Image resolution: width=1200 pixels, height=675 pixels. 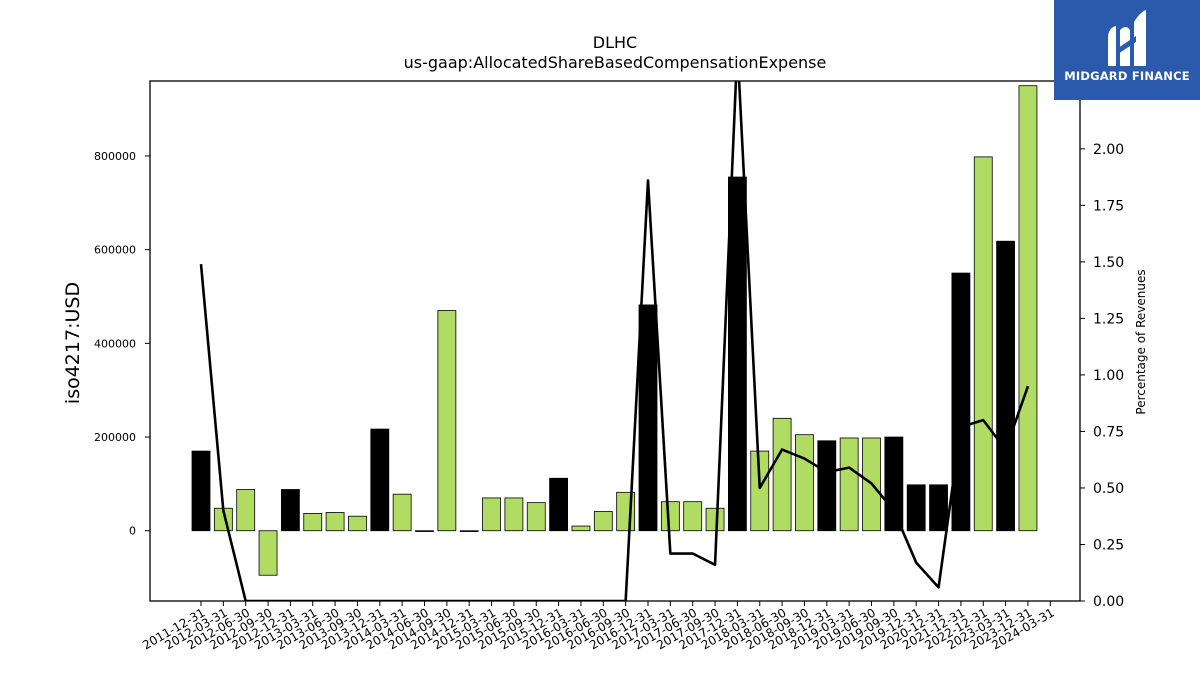 I want to click on y2-tick-label: 1.25, so click(x=1108, y=319).